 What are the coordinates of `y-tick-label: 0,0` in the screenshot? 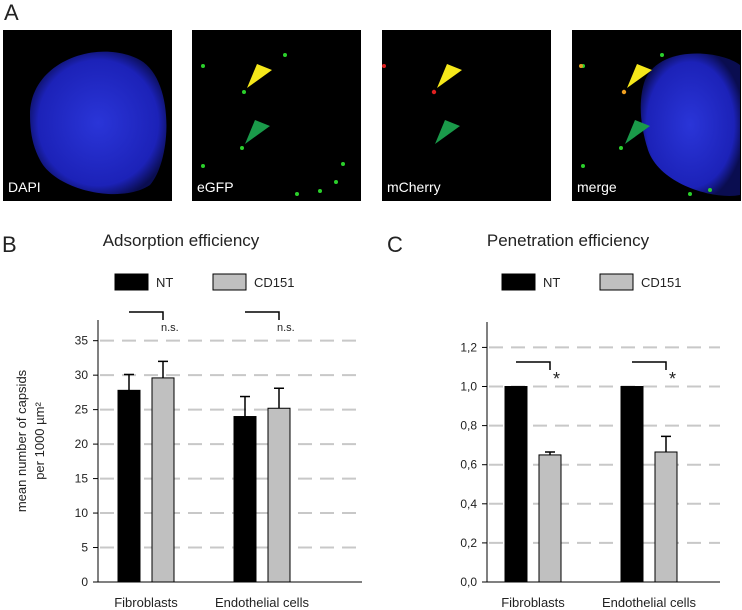 It's located at (468, 582).